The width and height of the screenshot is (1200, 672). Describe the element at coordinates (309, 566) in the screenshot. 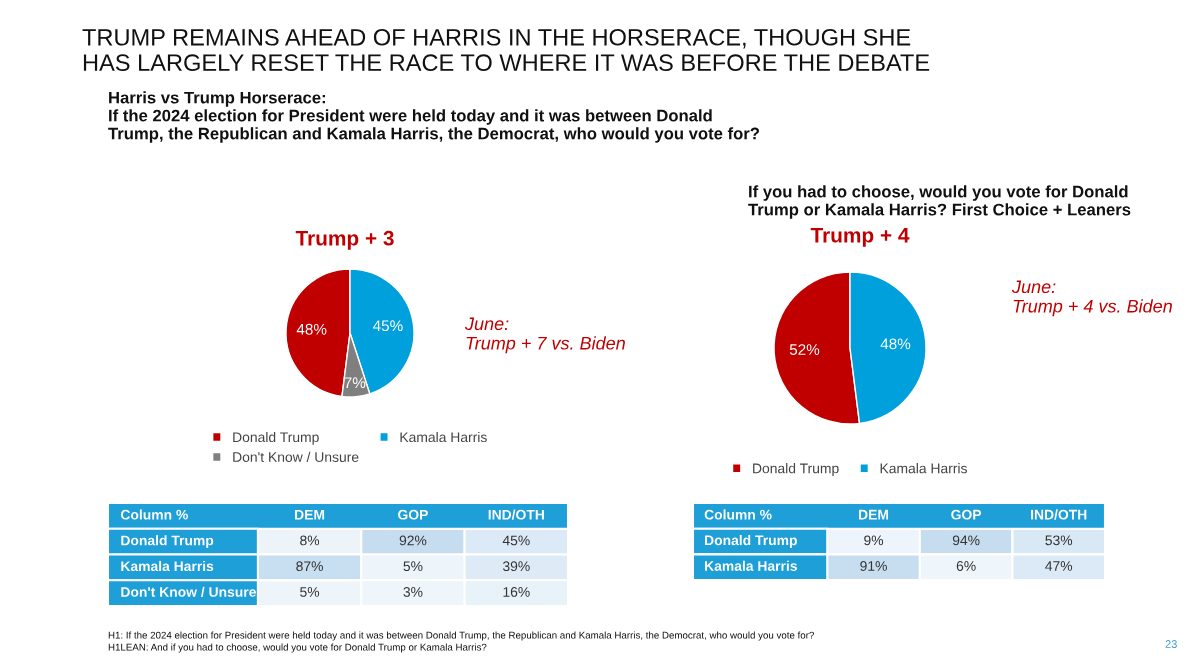

I see `data-label: 87%` at that location.